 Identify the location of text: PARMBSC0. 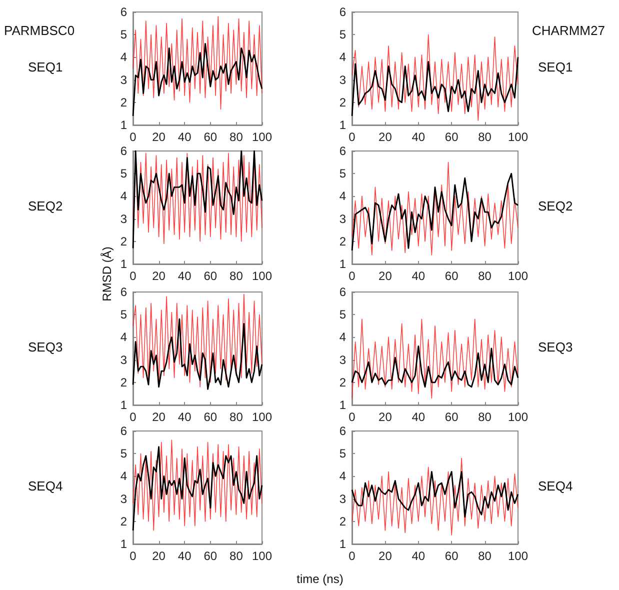
(39, 30).